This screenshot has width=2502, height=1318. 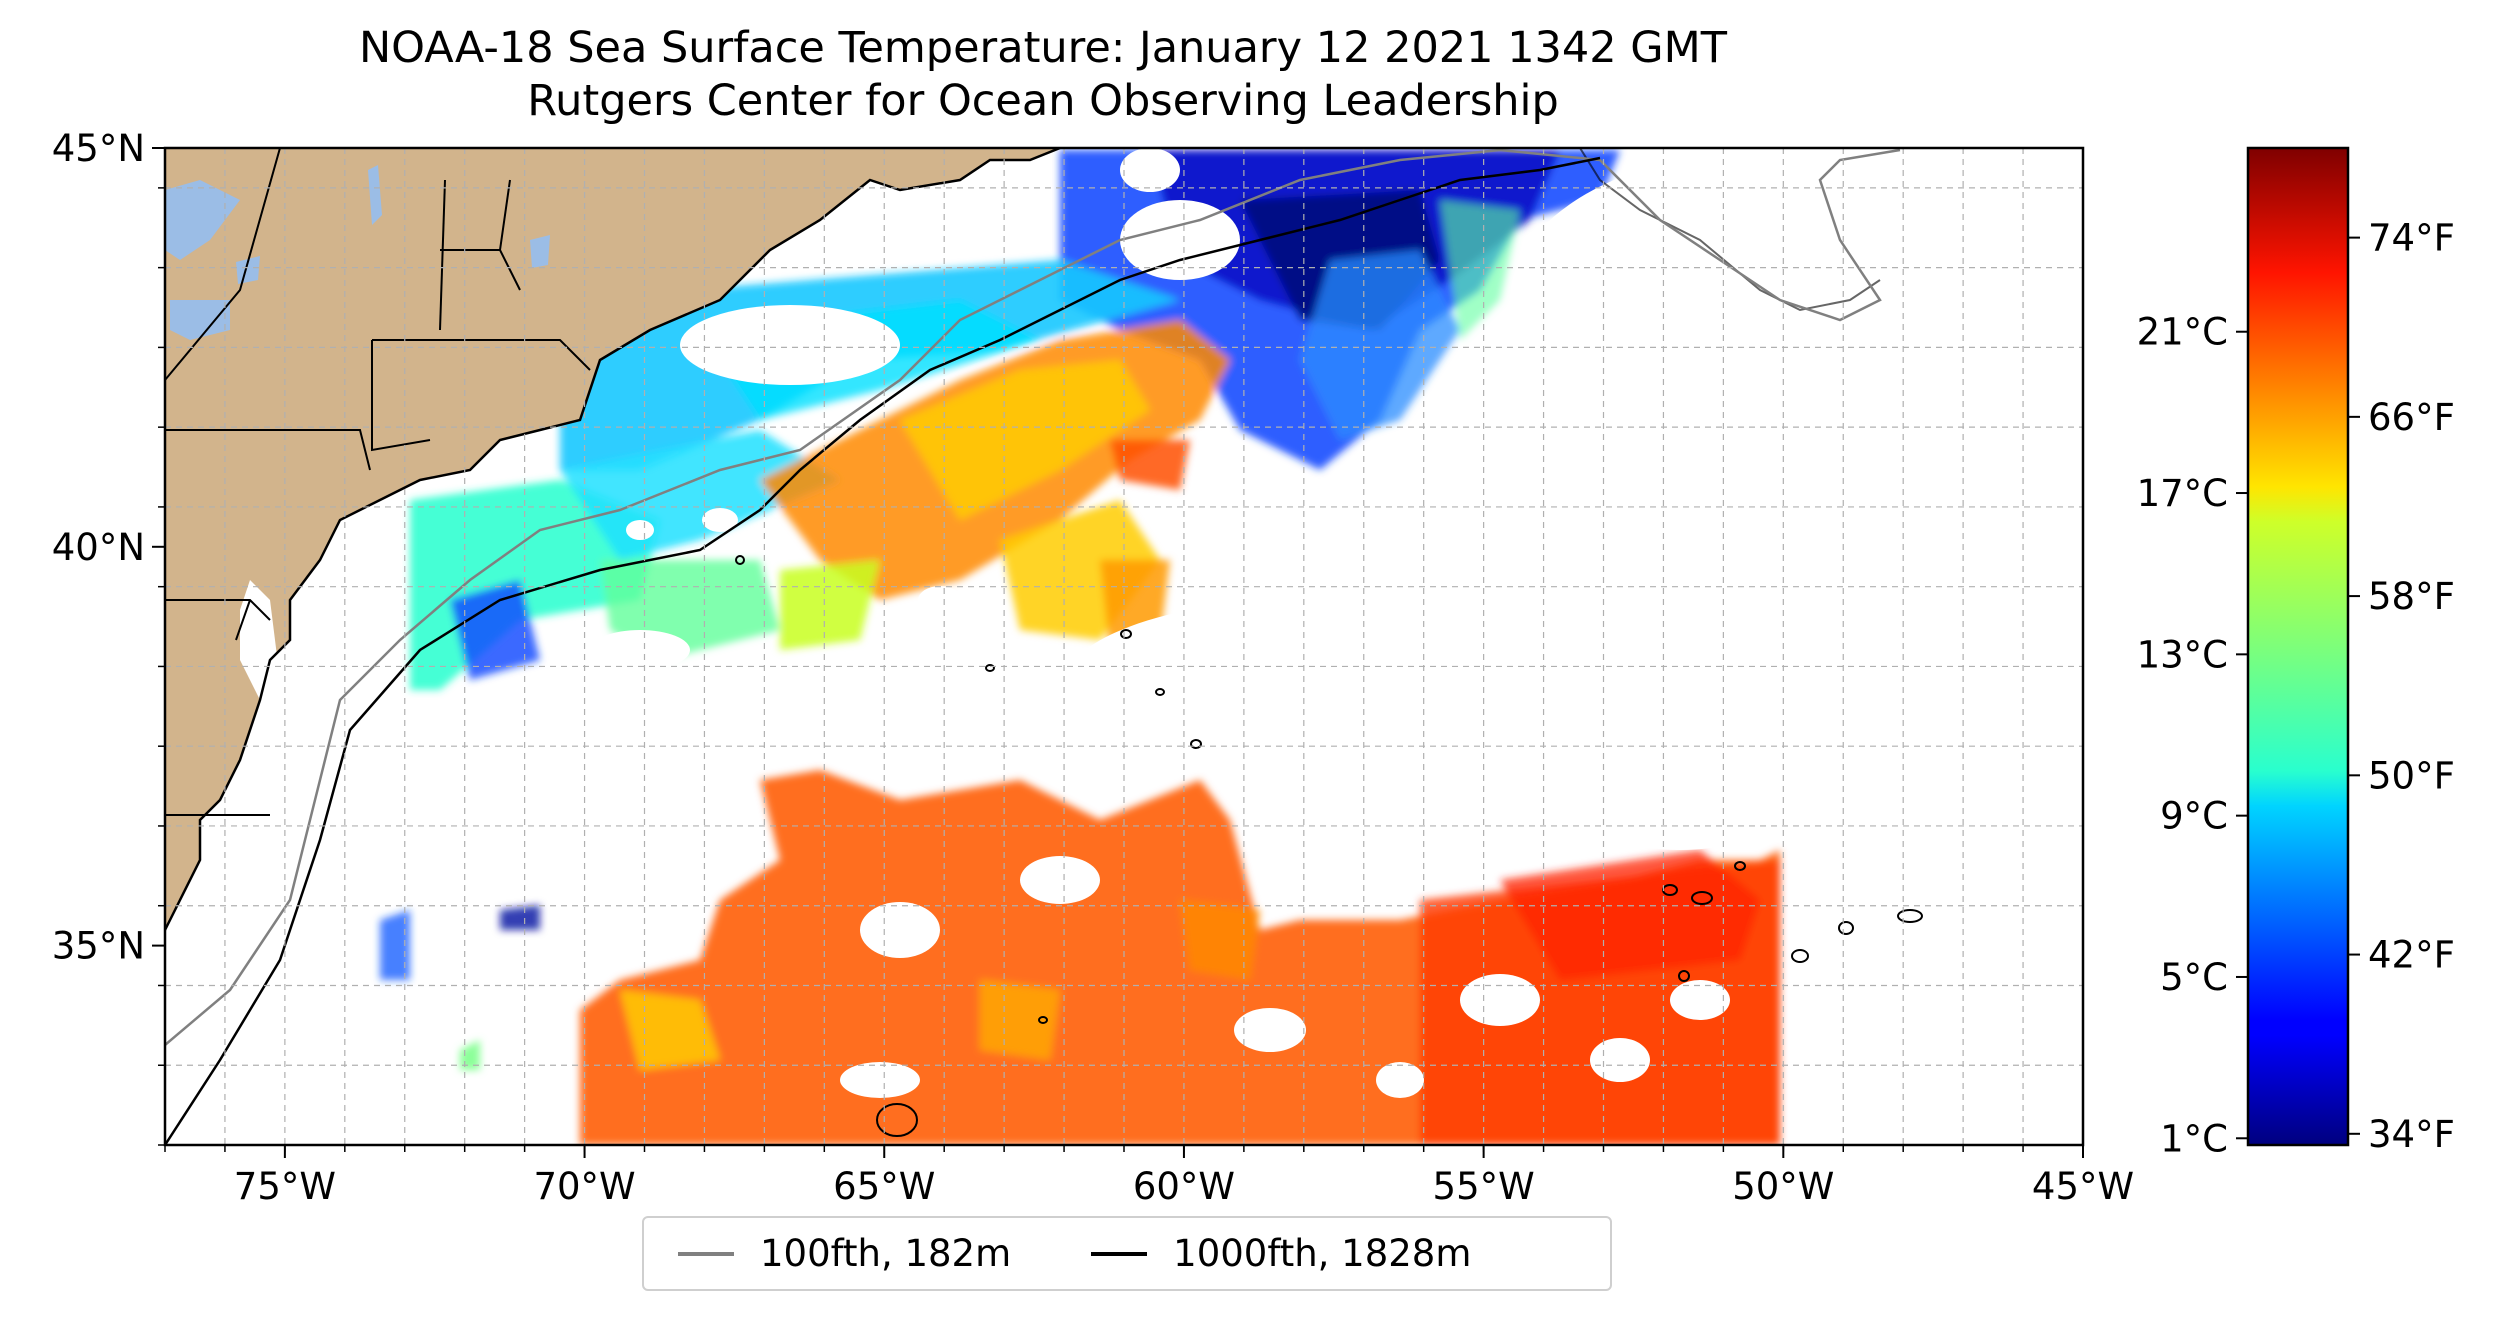 What do you see at coordinates (2411, 417) in the screenshot?
I see `colorbar-fahrenheit-label: 66°F` at bounding box center [2411, 417].